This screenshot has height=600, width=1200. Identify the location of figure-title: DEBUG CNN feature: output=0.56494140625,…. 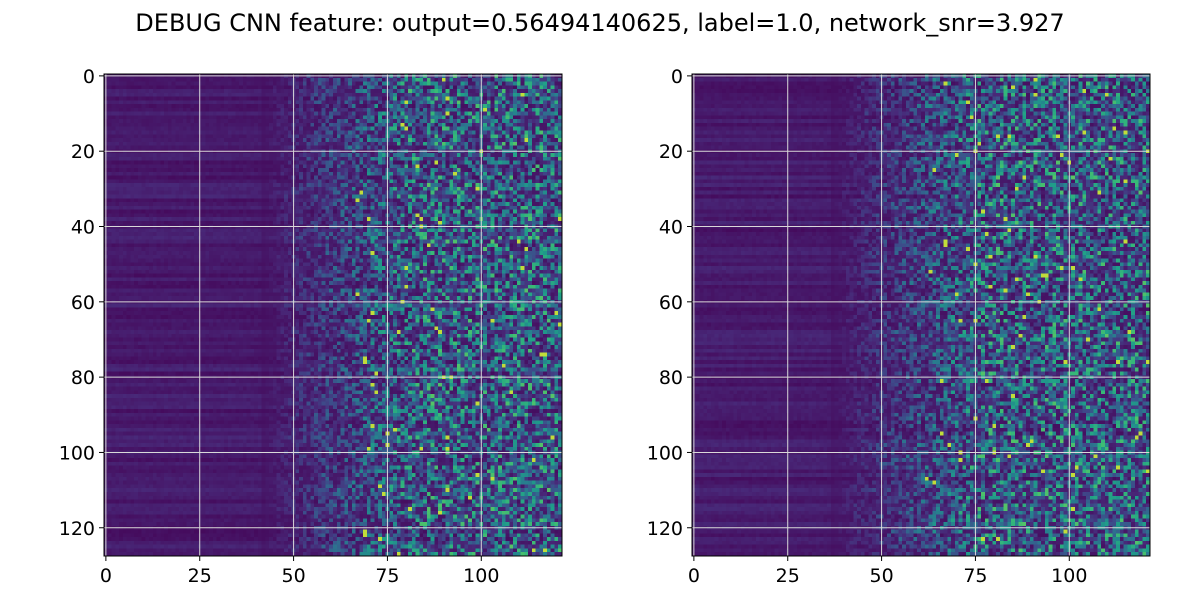
(600, 23).